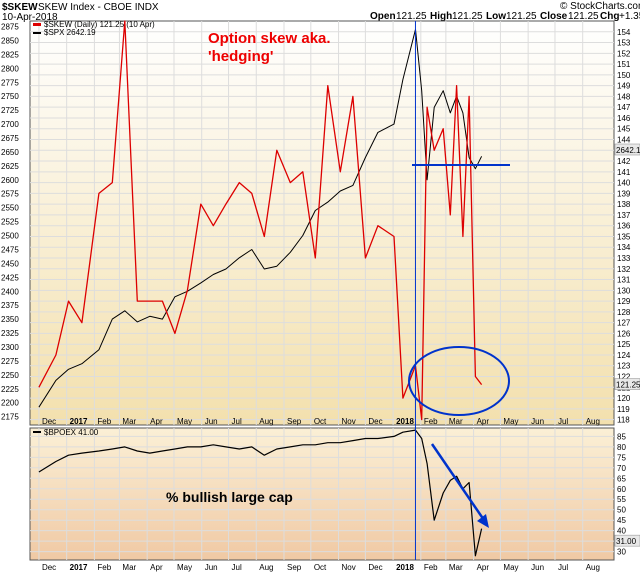 The image size is (640, 576). I want to click on x-tick-label: Jun, so click(211, 567).